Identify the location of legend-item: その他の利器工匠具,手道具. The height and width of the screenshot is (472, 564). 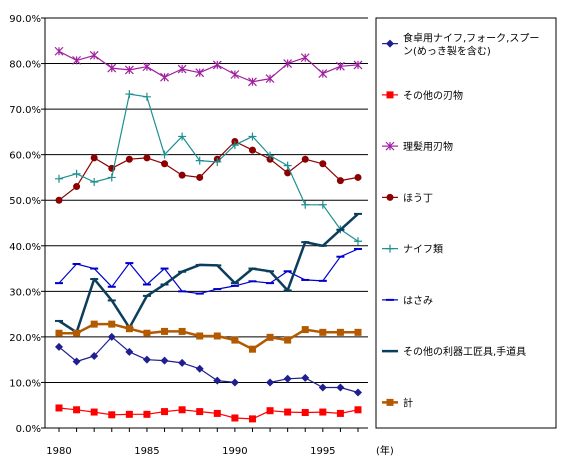
(454, 351).